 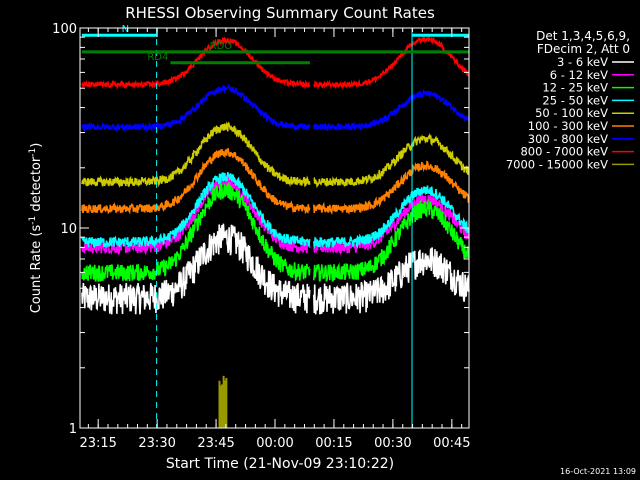 I want to click on legend-label: 800 - 7000 keV, so click(x=564, y=152).